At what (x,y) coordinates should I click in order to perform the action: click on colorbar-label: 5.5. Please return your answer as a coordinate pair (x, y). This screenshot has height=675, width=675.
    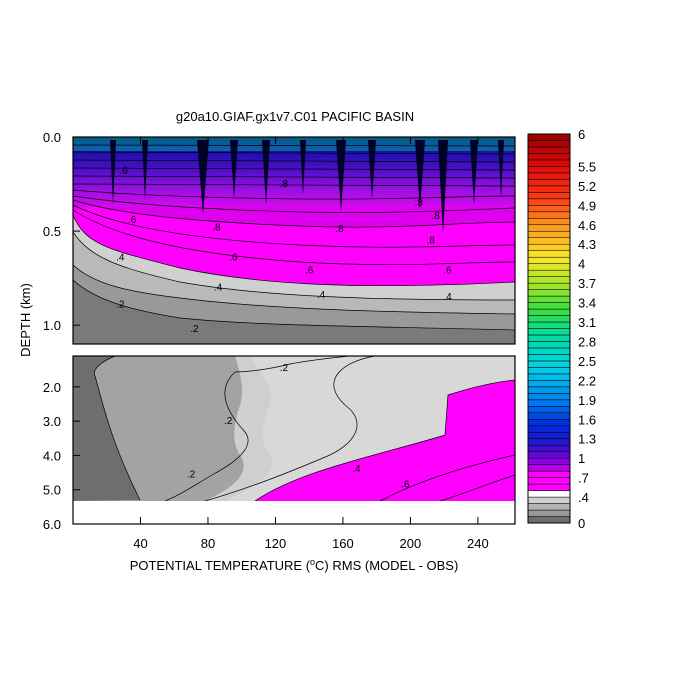
    Looking at the image, I should click on (587, 166).